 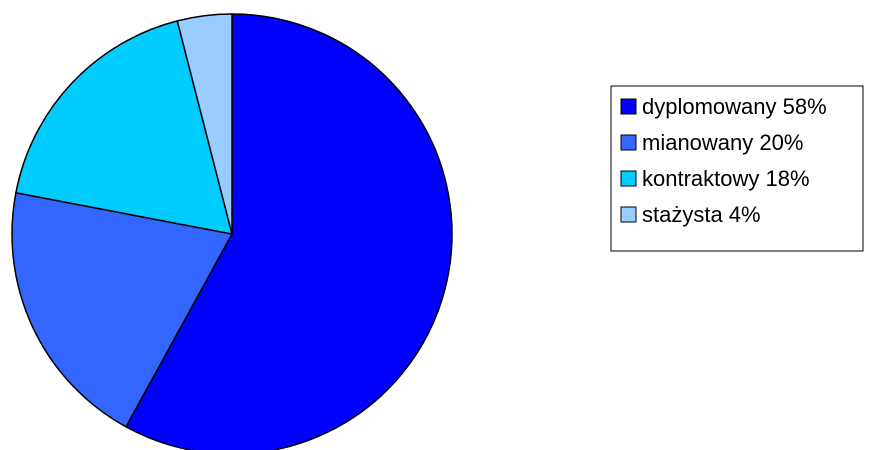 What do you see at coordinates (726, 178) in the screenshot?
I see `legend-label-3: kontraktowy 18%` at bounding box center [726, 178].